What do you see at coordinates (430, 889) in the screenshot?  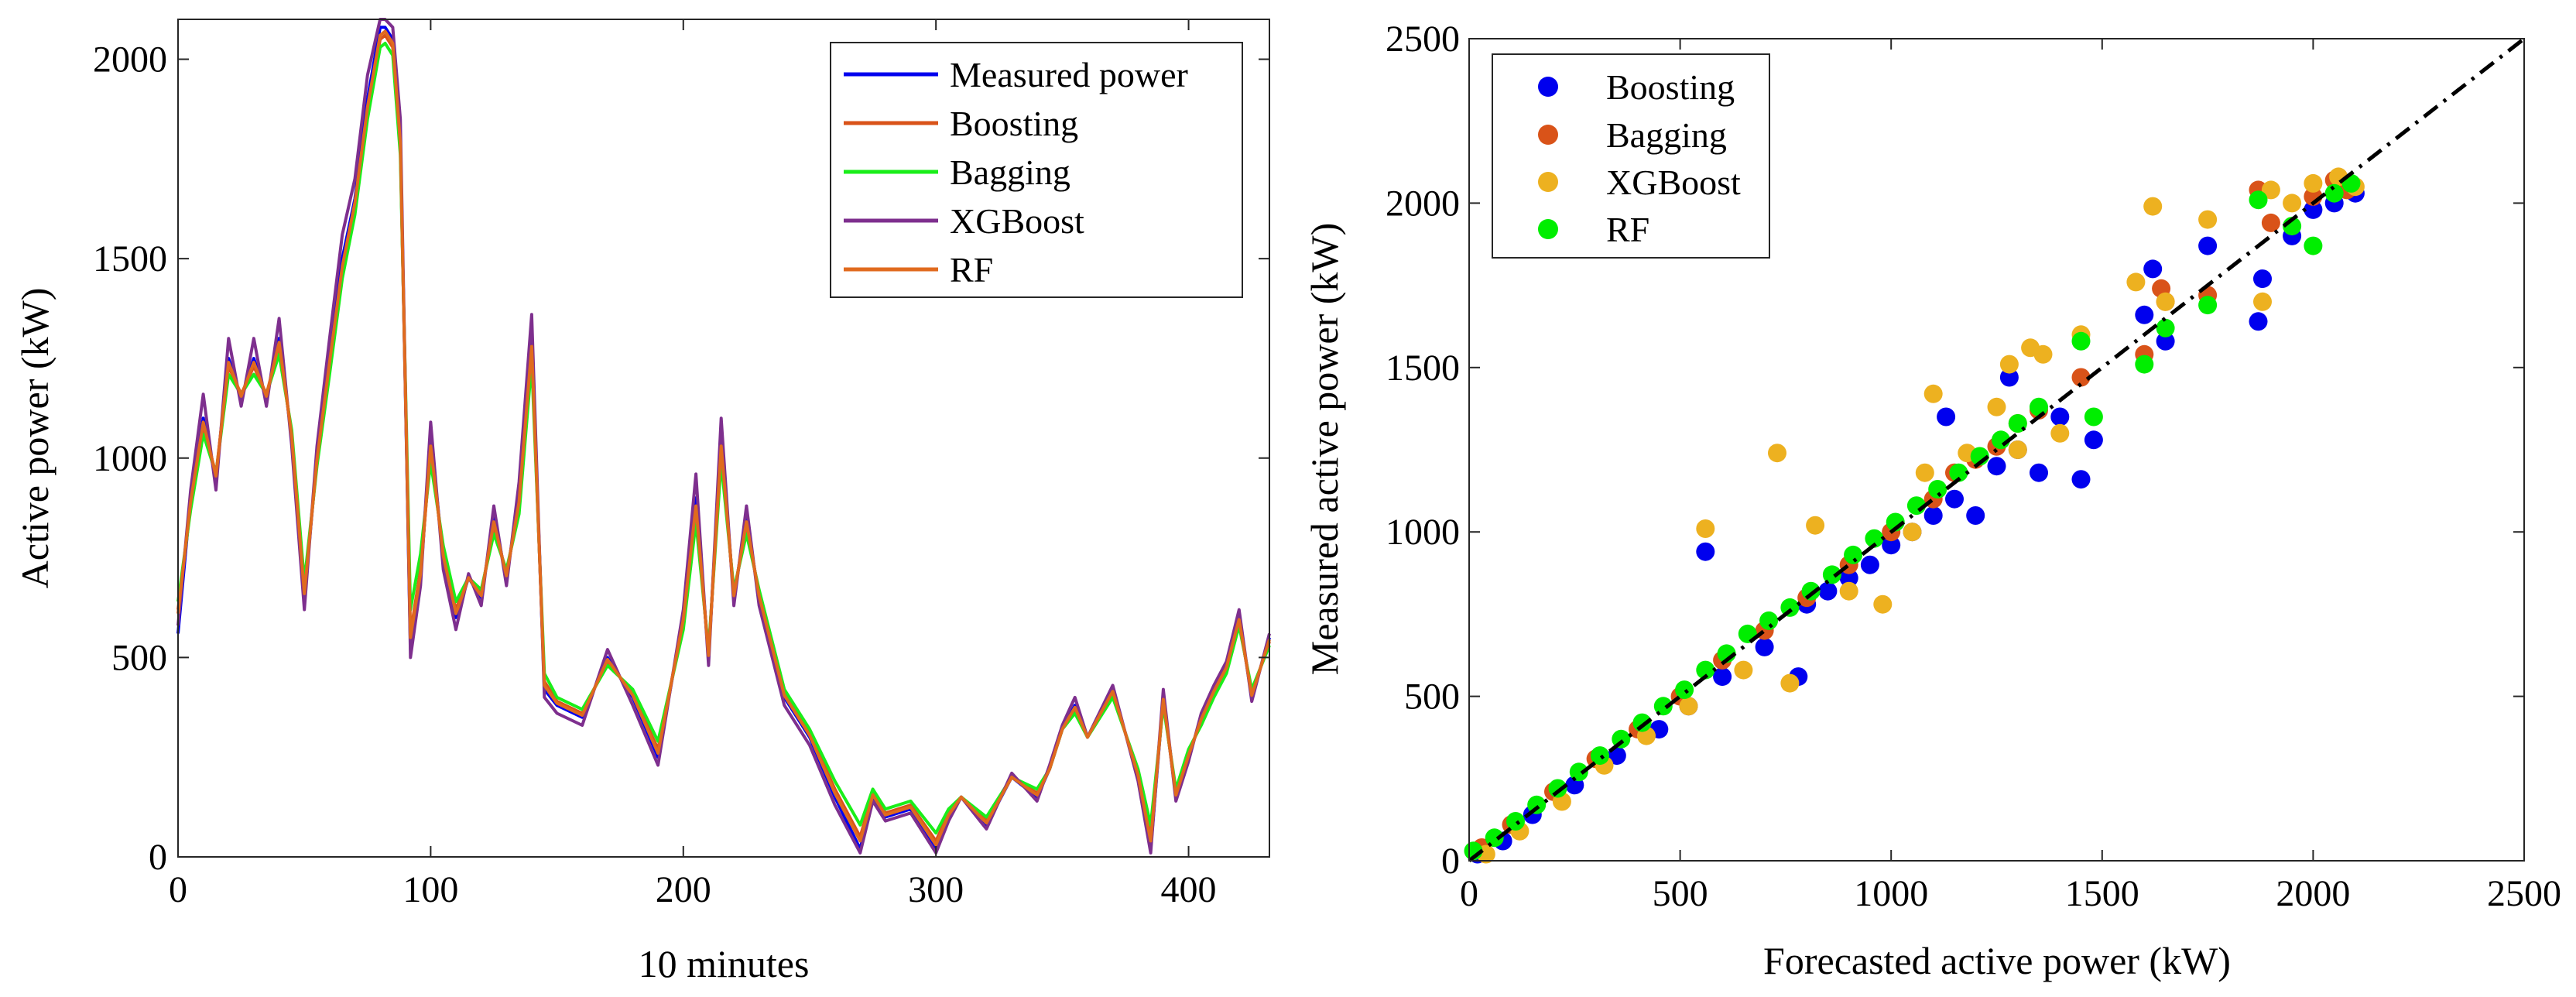 I see `chart0-xtick-label: 100` at bounding box center [430, 889].